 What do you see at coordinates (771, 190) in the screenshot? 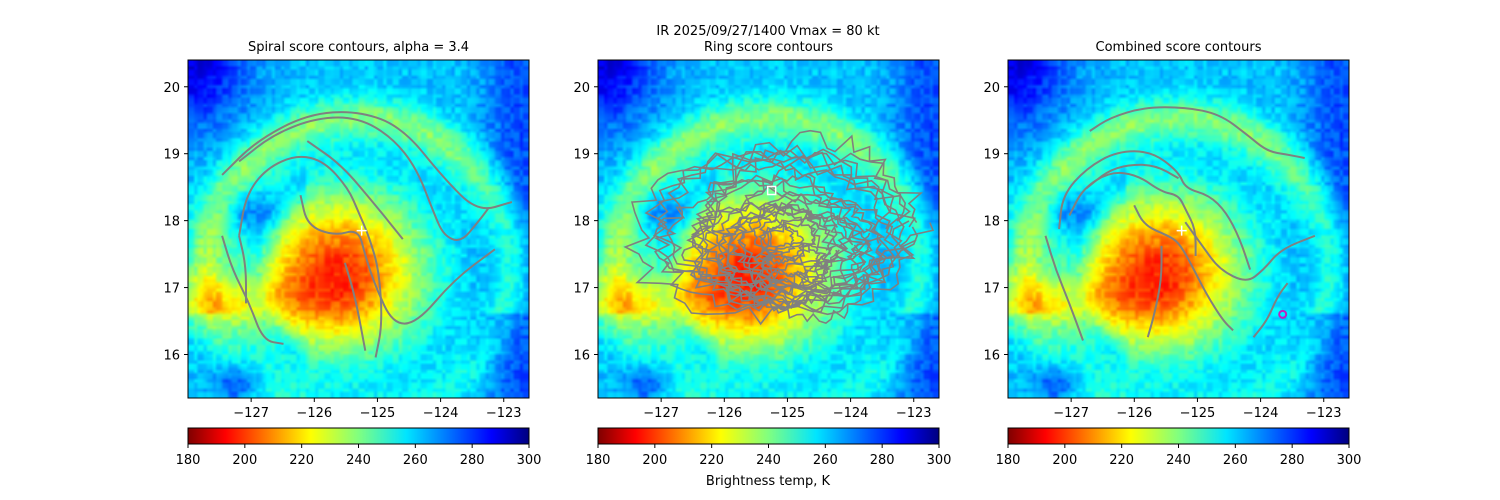
I see `center-marker-square` at bounding box center [771, 190].